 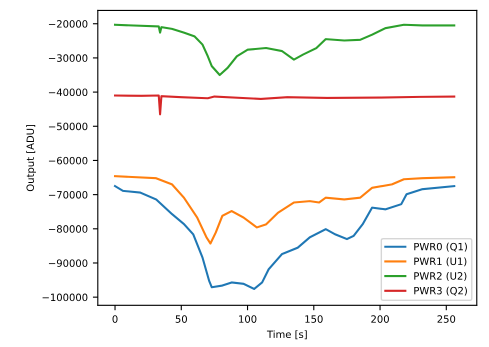 What do you see at coordinates (65, 298) in the screenshot?
I see `y-tick-label: −100000` at bounding box center [65, 298].